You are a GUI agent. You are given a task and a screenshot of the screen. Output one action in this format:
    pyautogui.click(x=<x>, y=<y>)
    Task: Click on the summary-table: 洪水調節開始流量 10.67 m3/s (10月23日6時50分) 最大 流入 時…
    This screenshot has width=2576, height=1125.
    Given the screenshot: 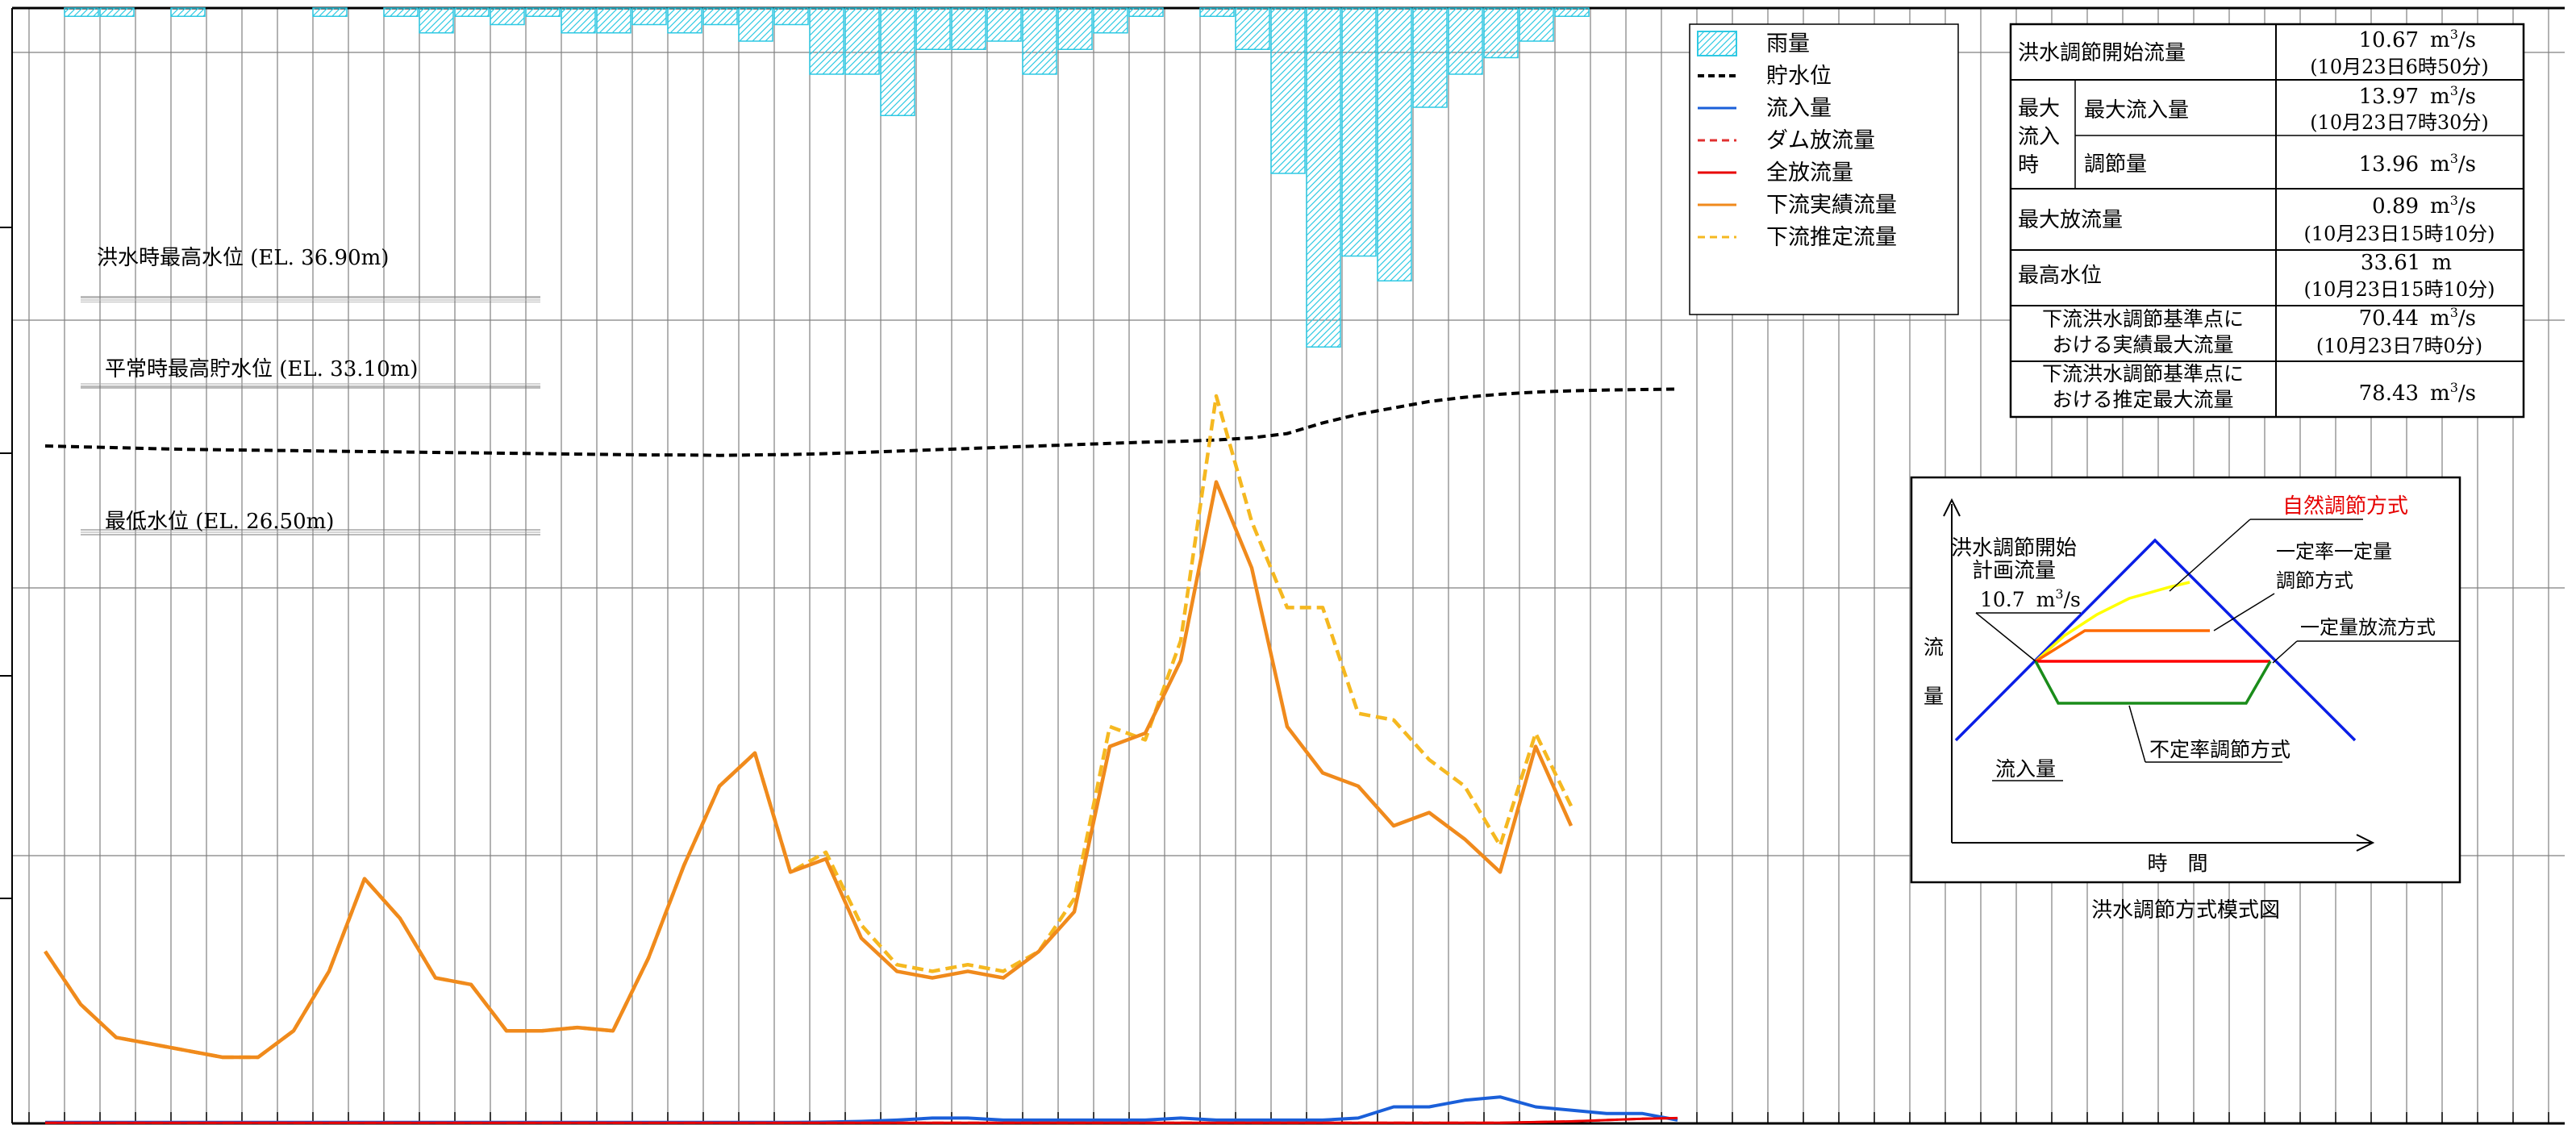 What is the action you would take?
    pyautogui.click(x=2267, y=221)
    